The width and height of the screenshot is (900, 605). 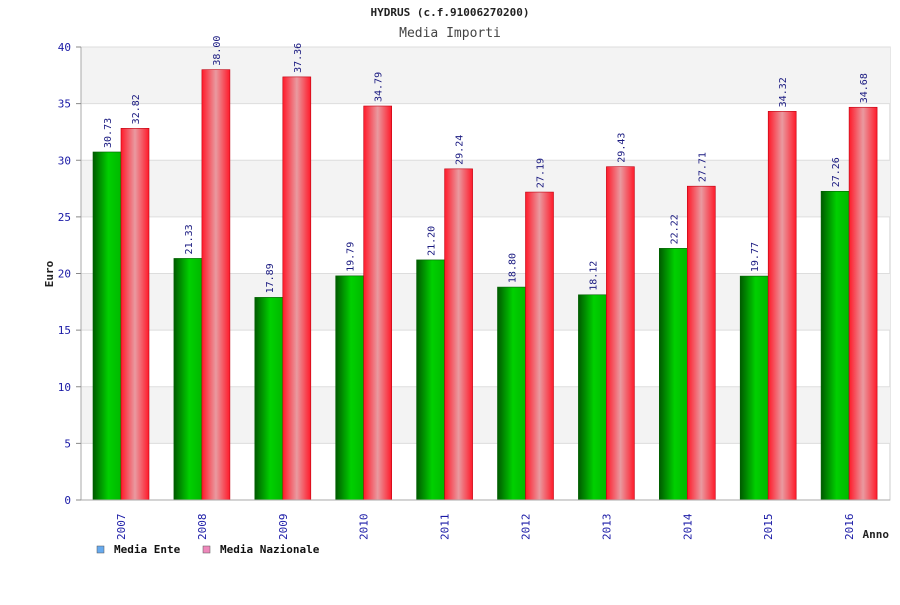 I want to click on data-label: 27.26, so click(x=836, y=172).